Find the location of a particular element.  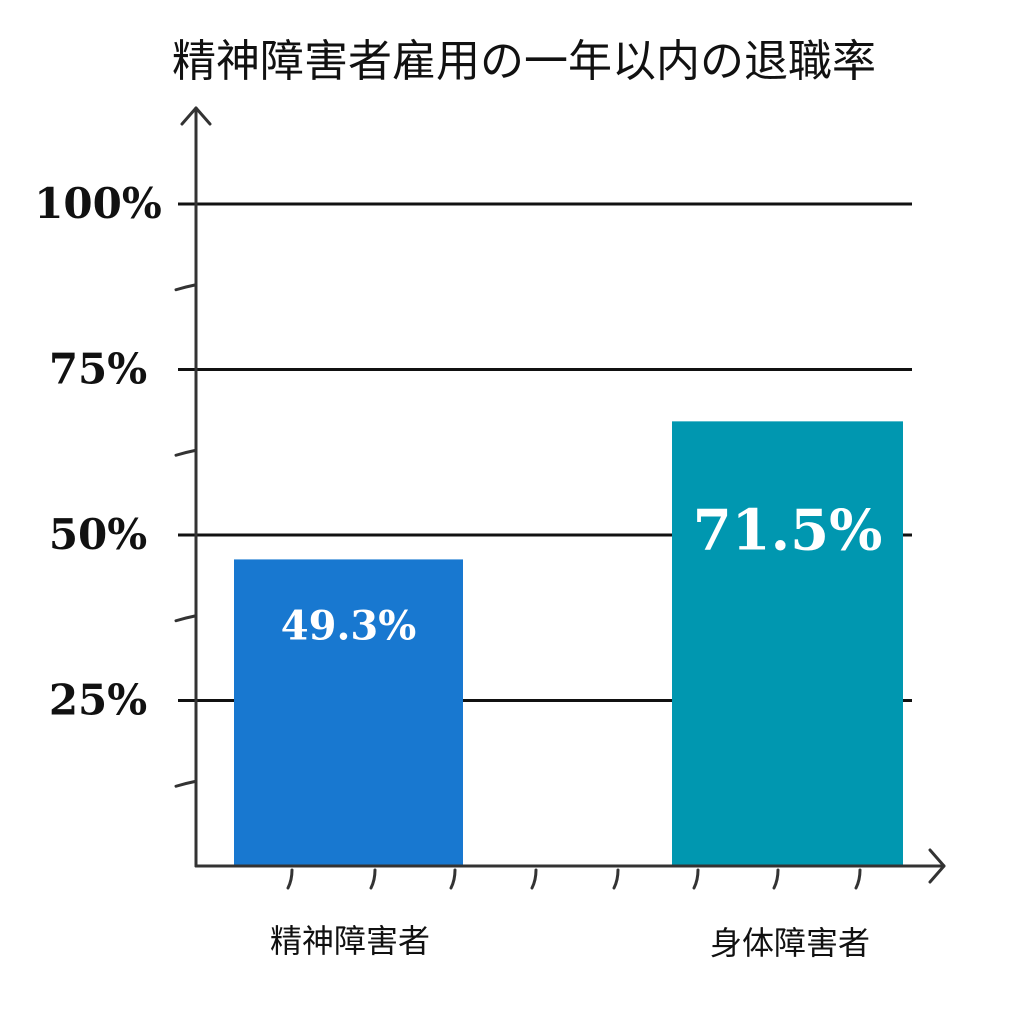

y-axis-arrow is located at coordinates (196, 116).